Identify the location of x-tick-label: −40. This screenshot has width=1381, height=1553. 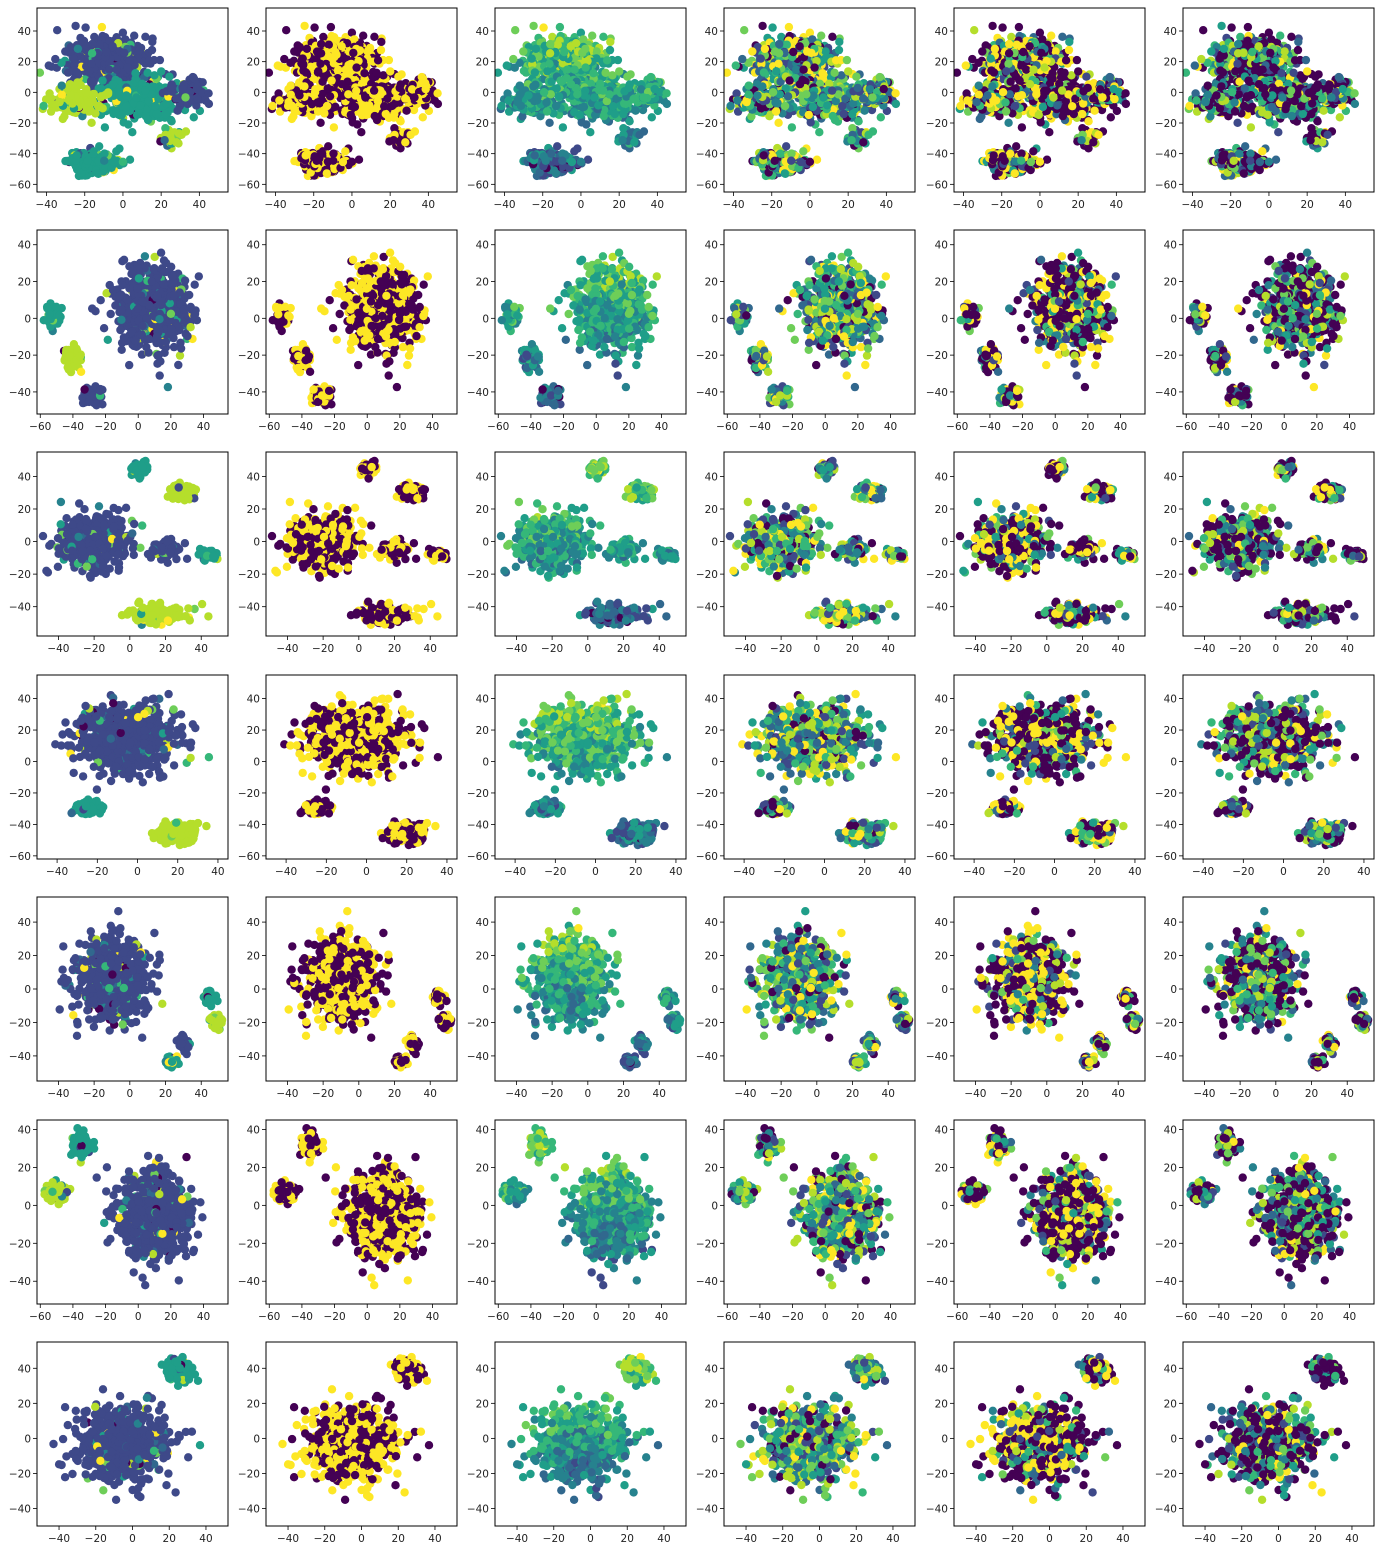
(275, 205).